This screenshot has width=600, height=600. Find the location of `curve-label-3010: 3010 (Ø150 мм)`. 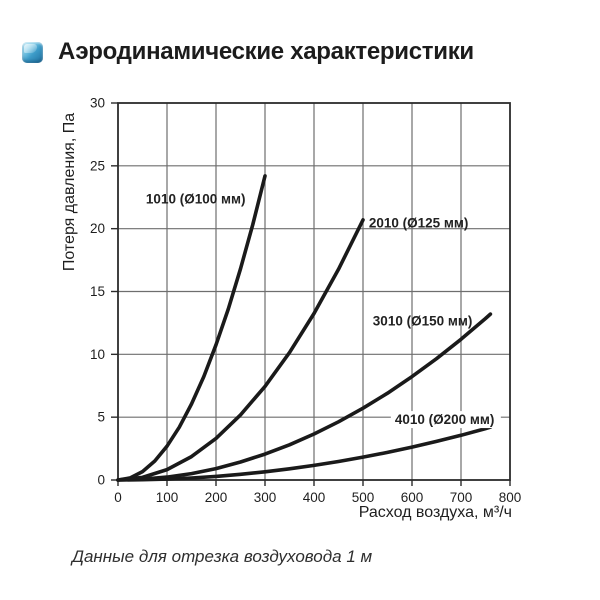

curve-label-3010: 3010 (Ø150 мм) is located at coordinates (423, 320).